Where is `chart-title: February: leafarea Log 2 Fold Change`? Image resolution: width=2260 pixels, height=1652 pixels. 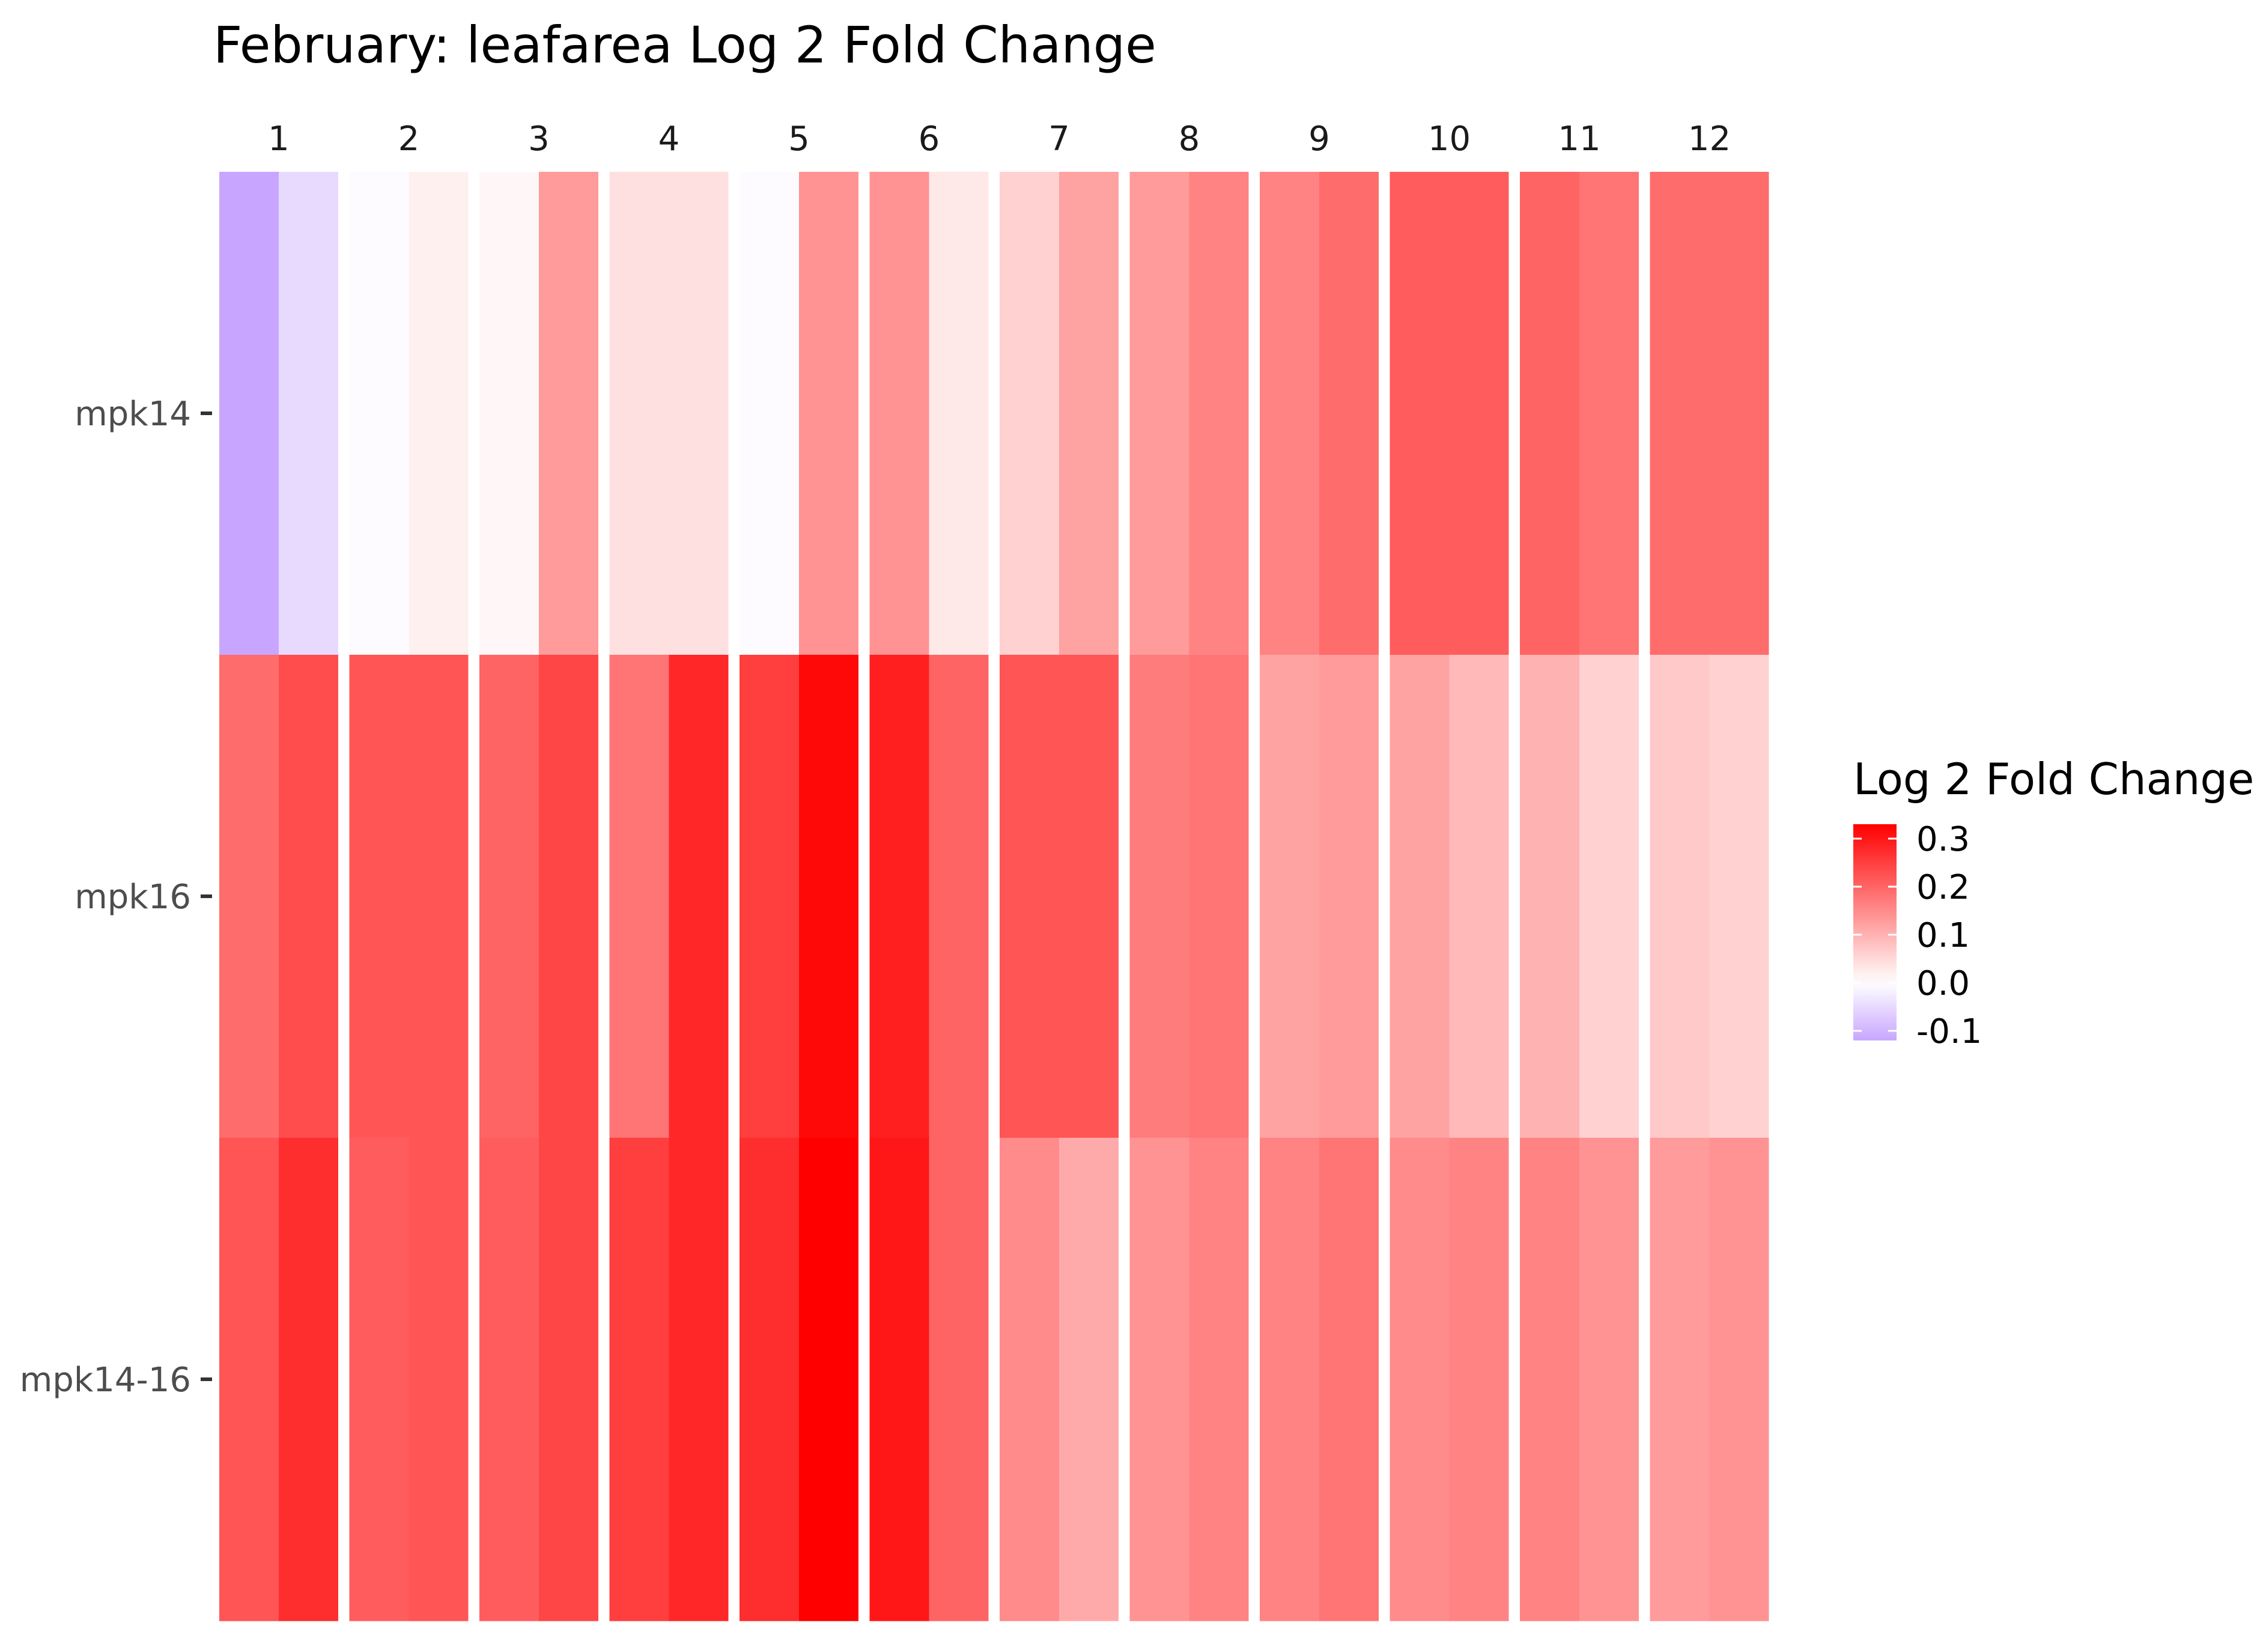
chart-title: February: leafarea Log 2 Fold Change is located at coordinates (684, 45).